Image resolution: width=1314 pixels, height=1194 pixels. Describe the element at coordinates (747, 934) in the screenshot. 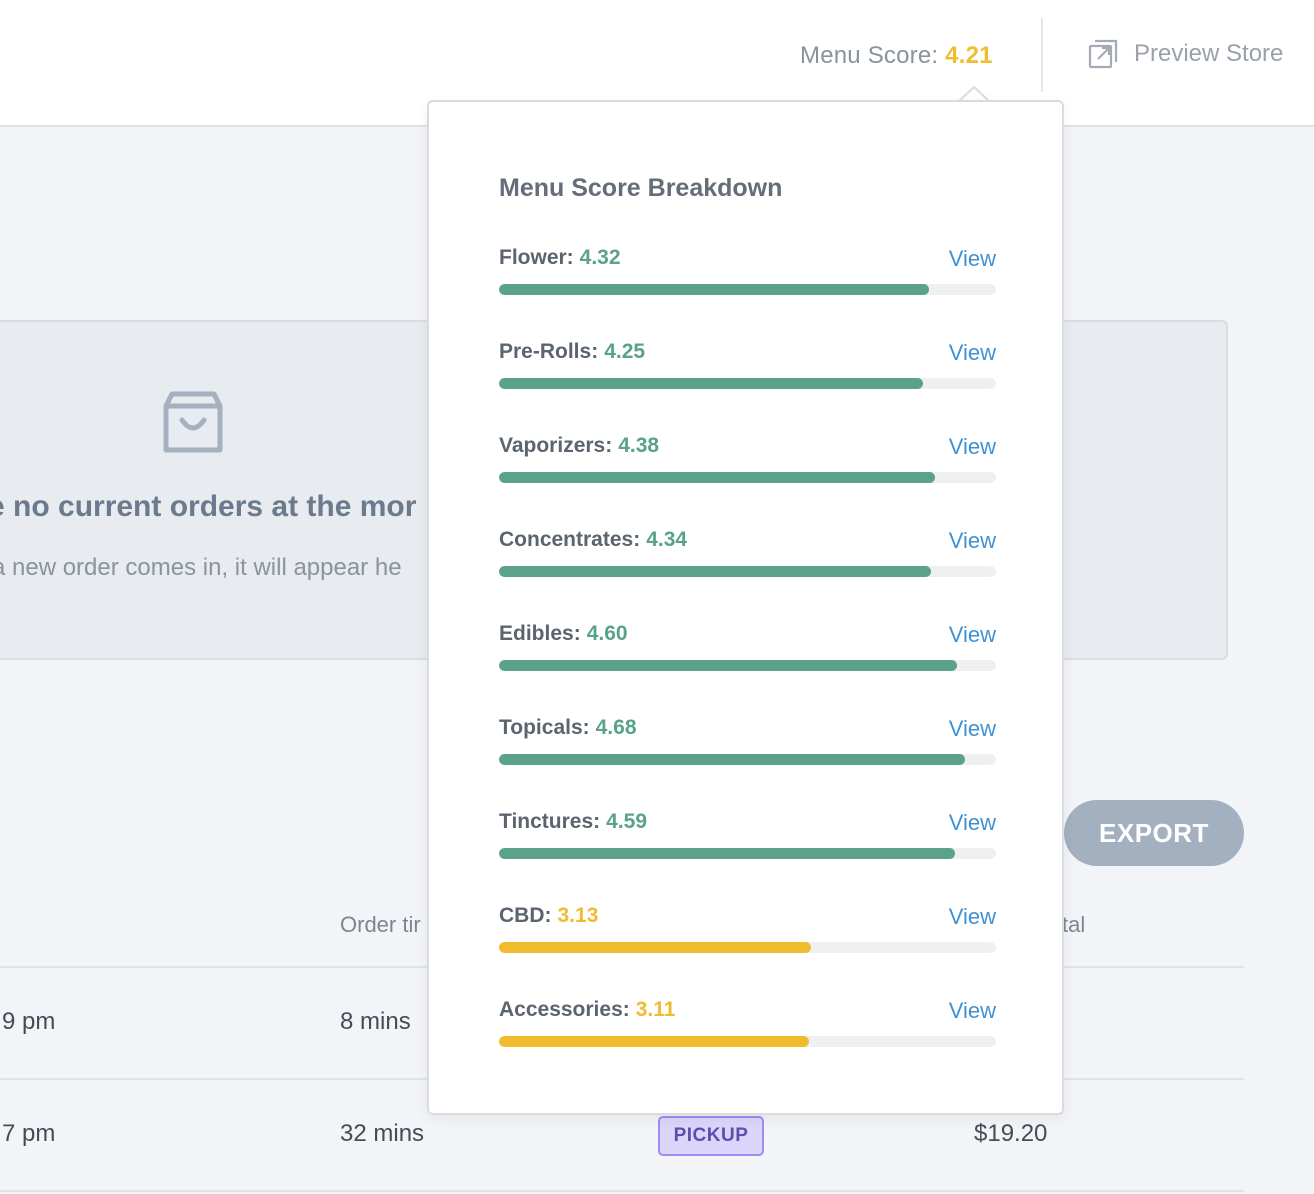

I see `score-row: CBD: 3.13 View` at that location.